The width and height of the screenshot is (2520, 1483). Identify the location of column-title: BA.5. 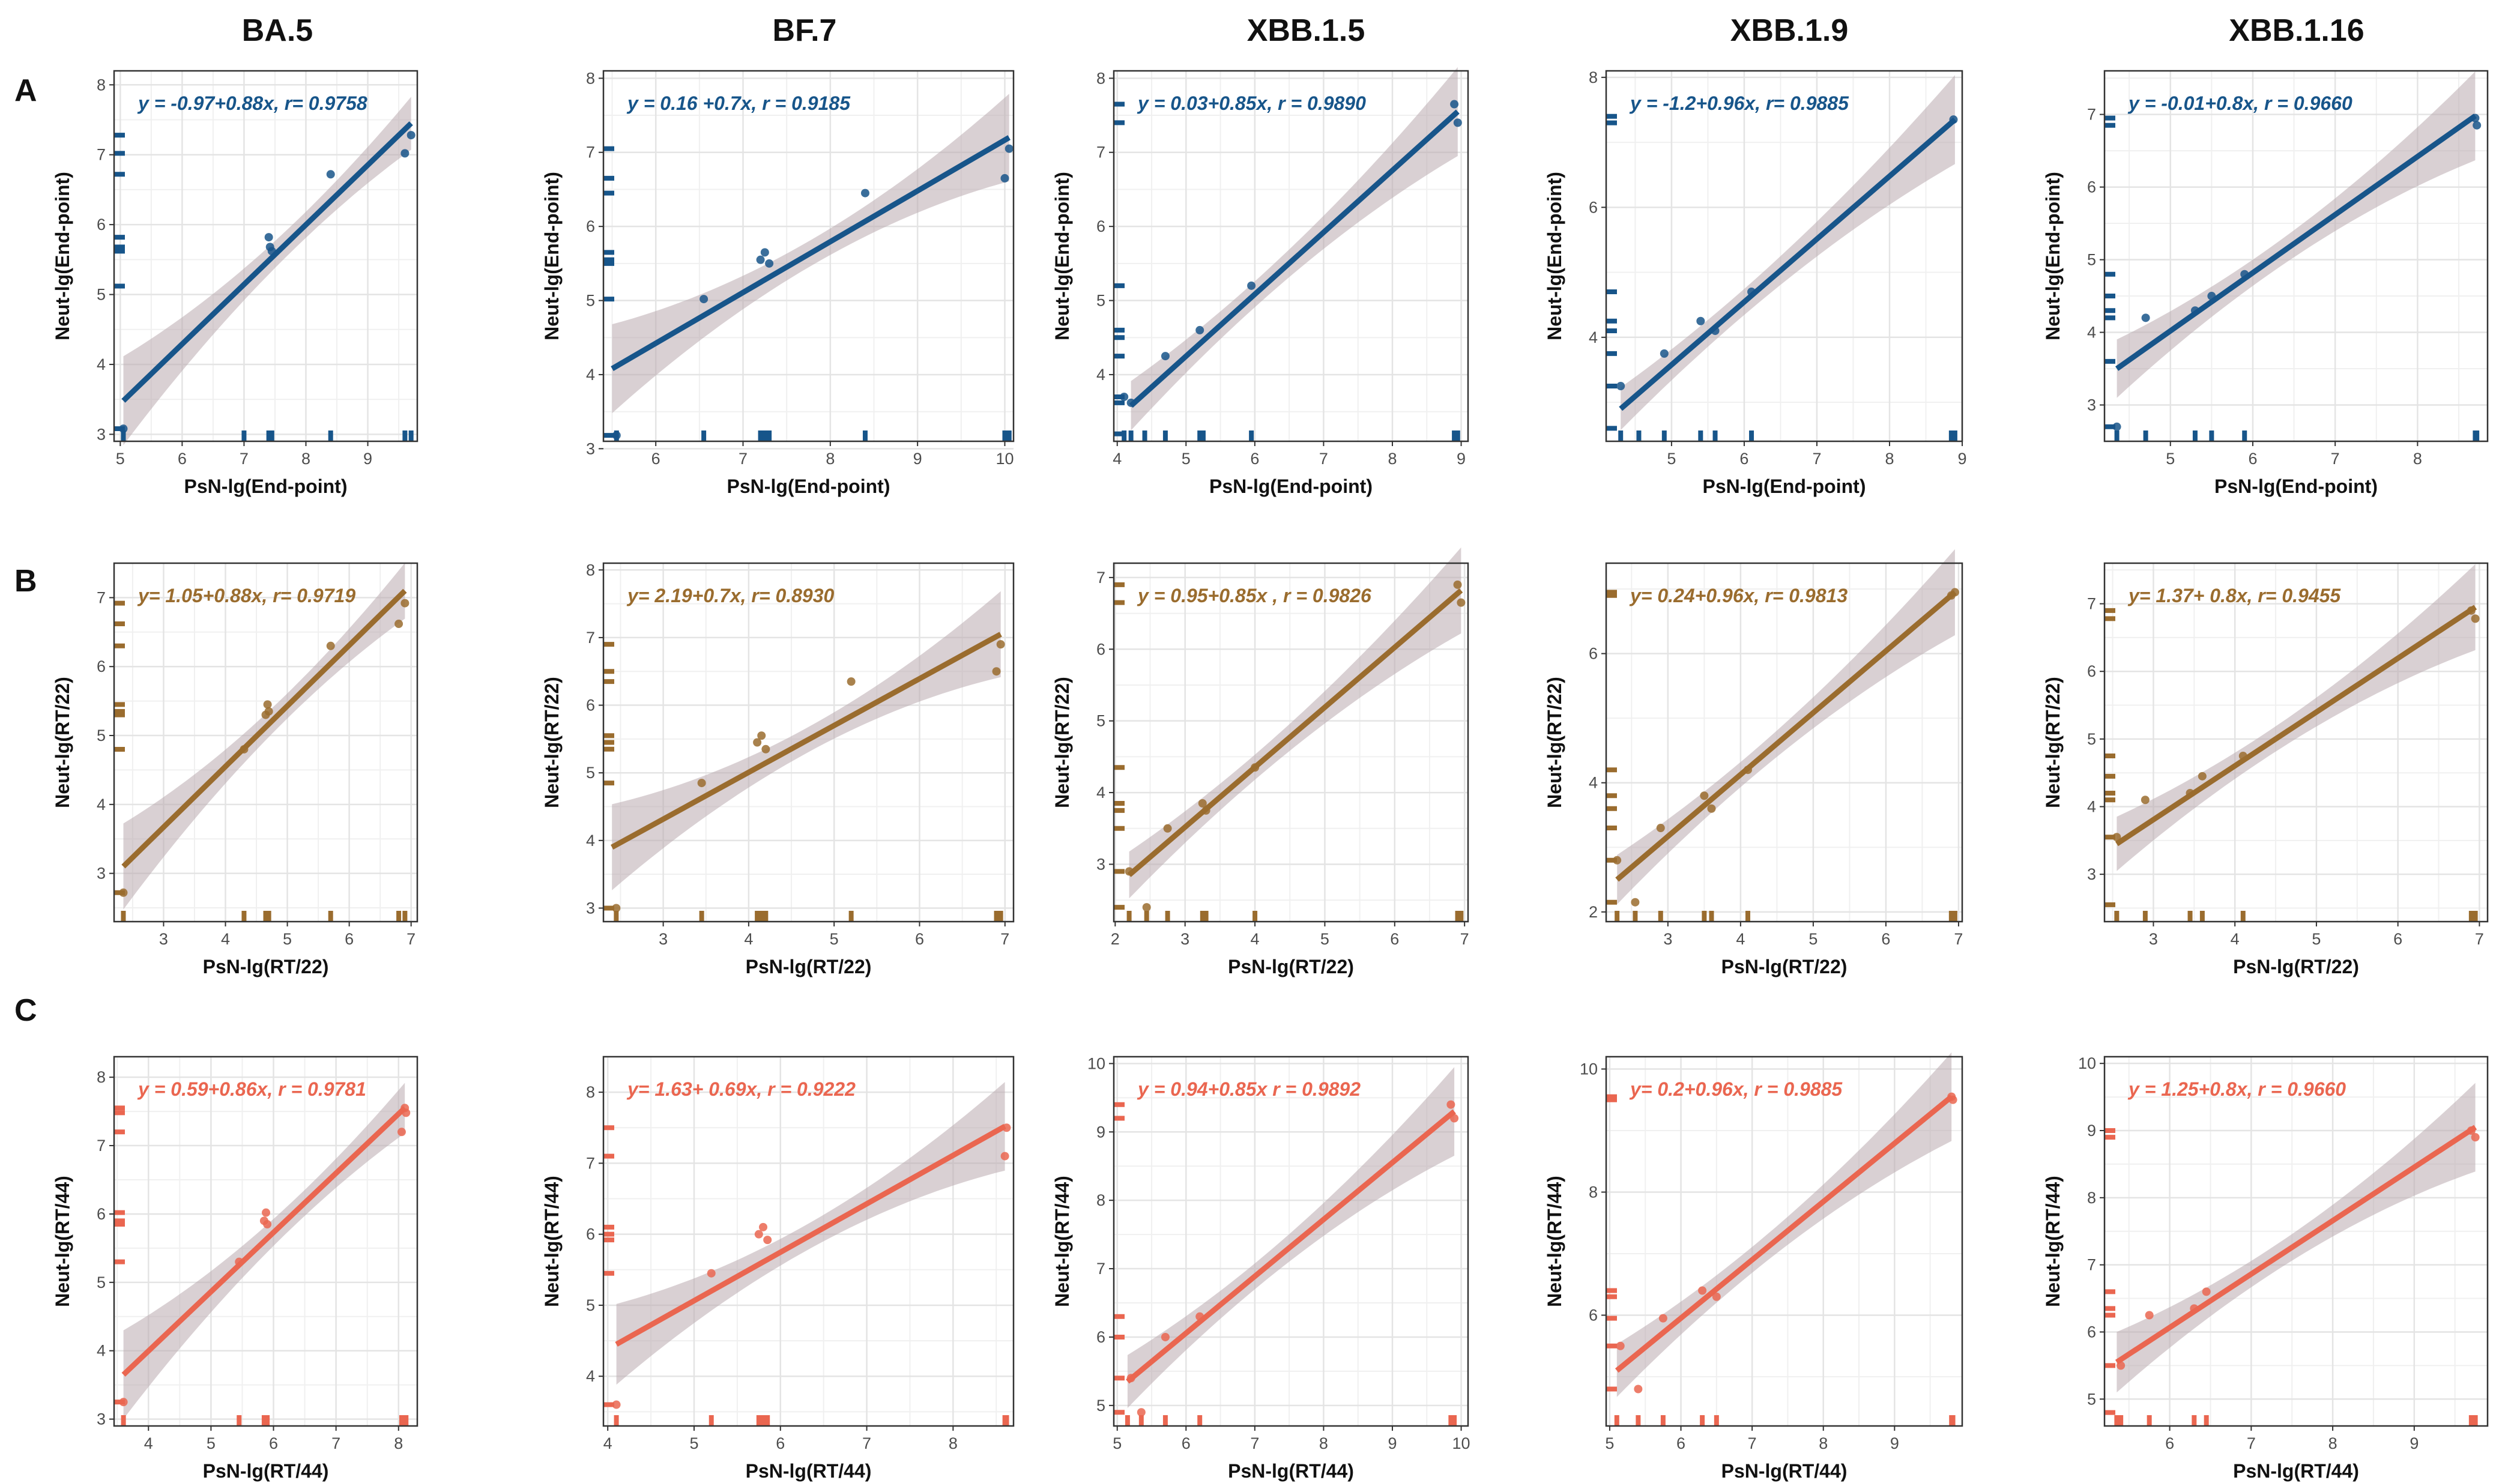
(277, 30).